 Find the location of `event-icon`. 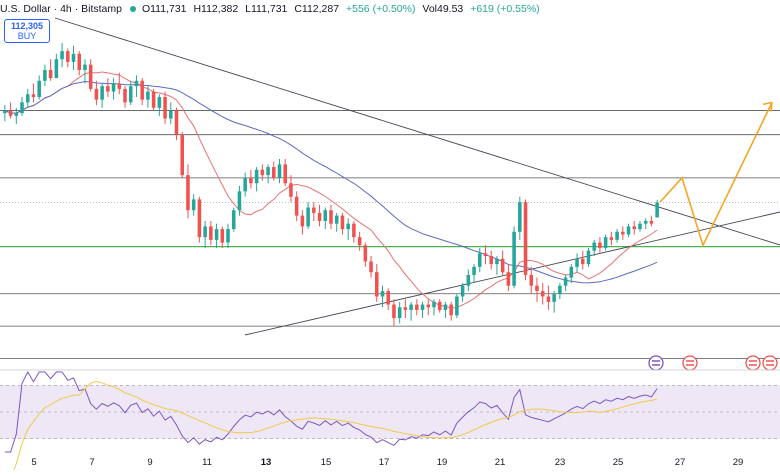

event-icon is located at coordinates (656, 363).